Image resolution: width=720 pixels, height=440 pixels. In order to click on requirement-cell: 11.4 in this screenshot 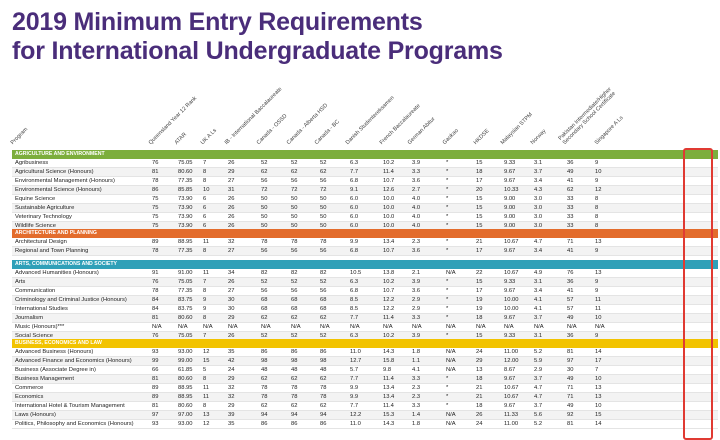, I will do `click(388, 379)`.